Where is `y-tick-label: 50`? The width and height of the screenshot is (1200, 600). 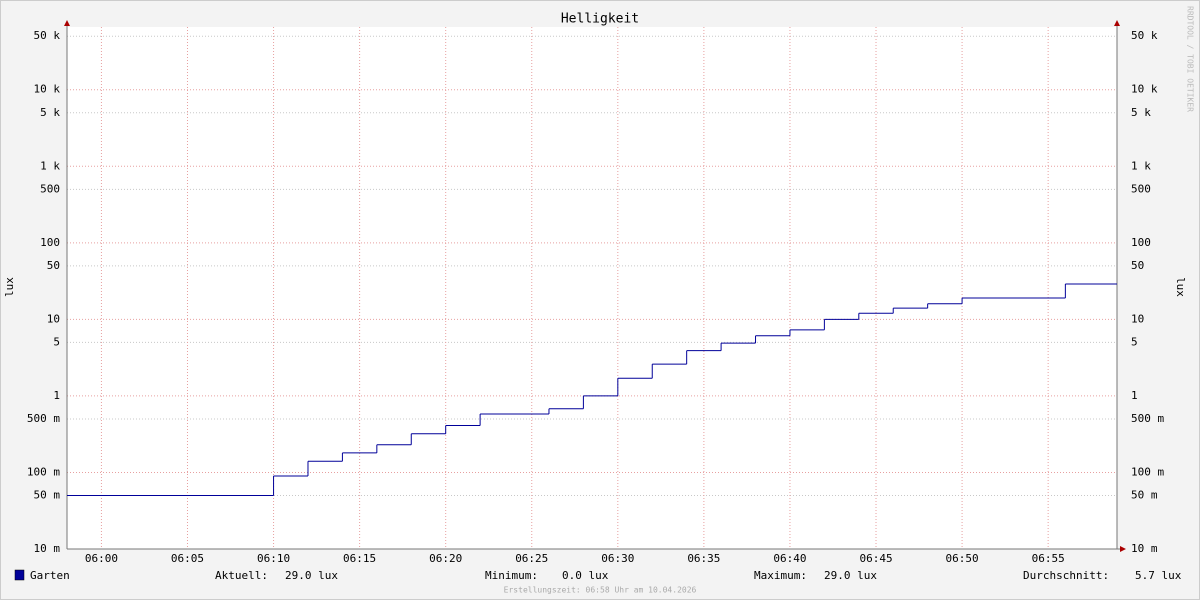 y-tick-label: 50 is located at coordinates (53, 265).